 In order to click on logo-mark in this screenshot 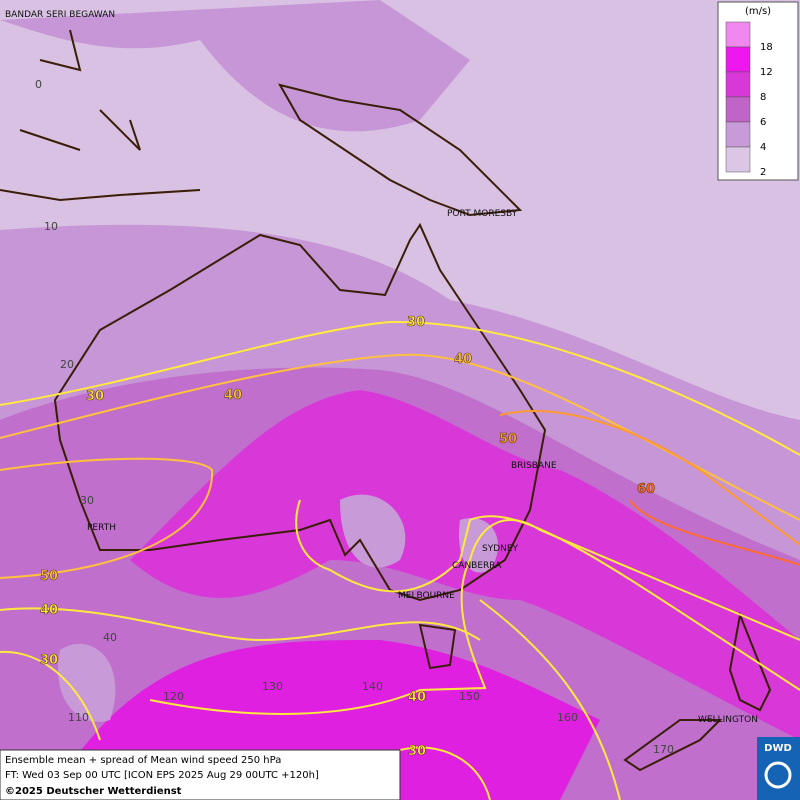, I will do `click(778, 775)`.